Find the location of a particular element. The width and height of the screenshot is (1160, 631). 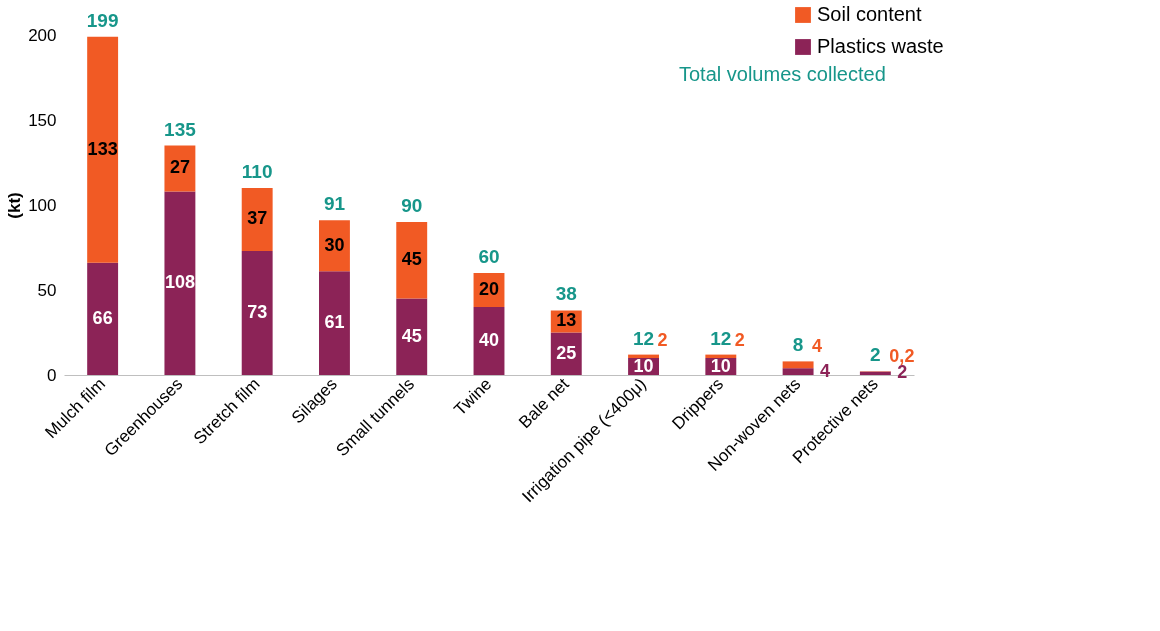

total-label: 60 is located at coordinates (489, 256).